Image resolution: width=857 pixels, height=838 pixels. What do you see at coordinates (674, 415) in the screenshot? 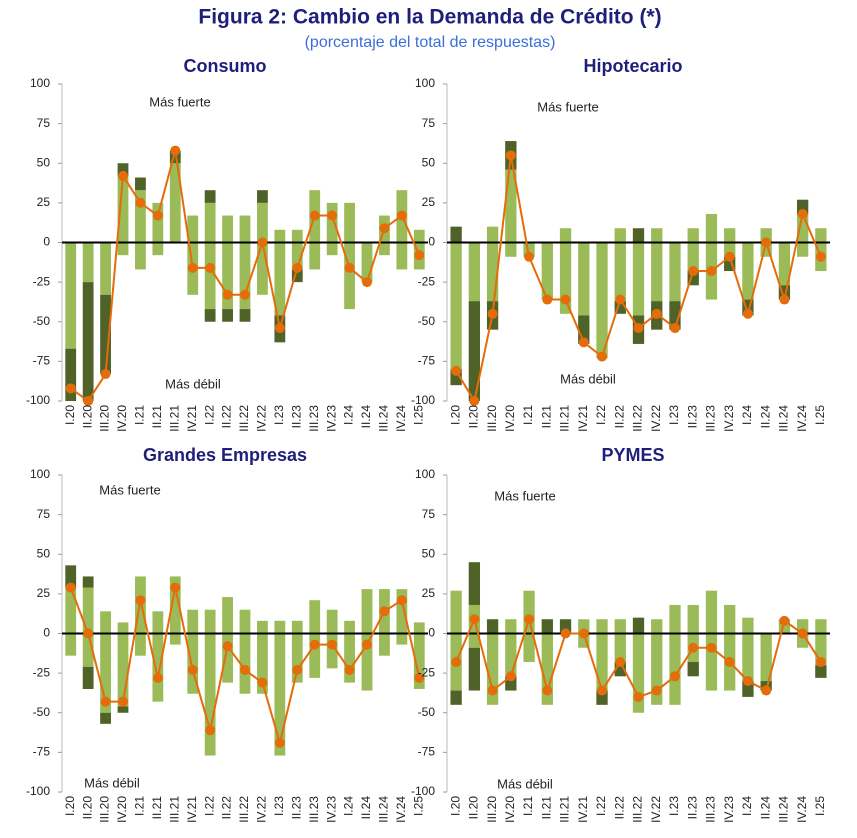
I see `x-tick-label: I.23` at bounding box center [674, 415].